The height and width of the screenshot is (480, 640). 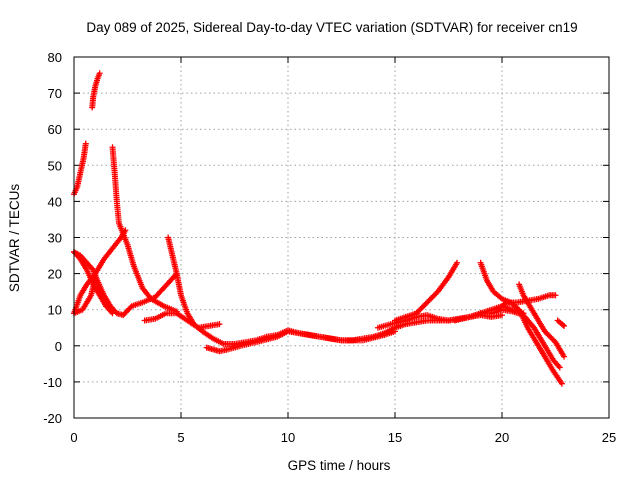 I want to click on x-tick-label: 25, so click(x=609, y=437).